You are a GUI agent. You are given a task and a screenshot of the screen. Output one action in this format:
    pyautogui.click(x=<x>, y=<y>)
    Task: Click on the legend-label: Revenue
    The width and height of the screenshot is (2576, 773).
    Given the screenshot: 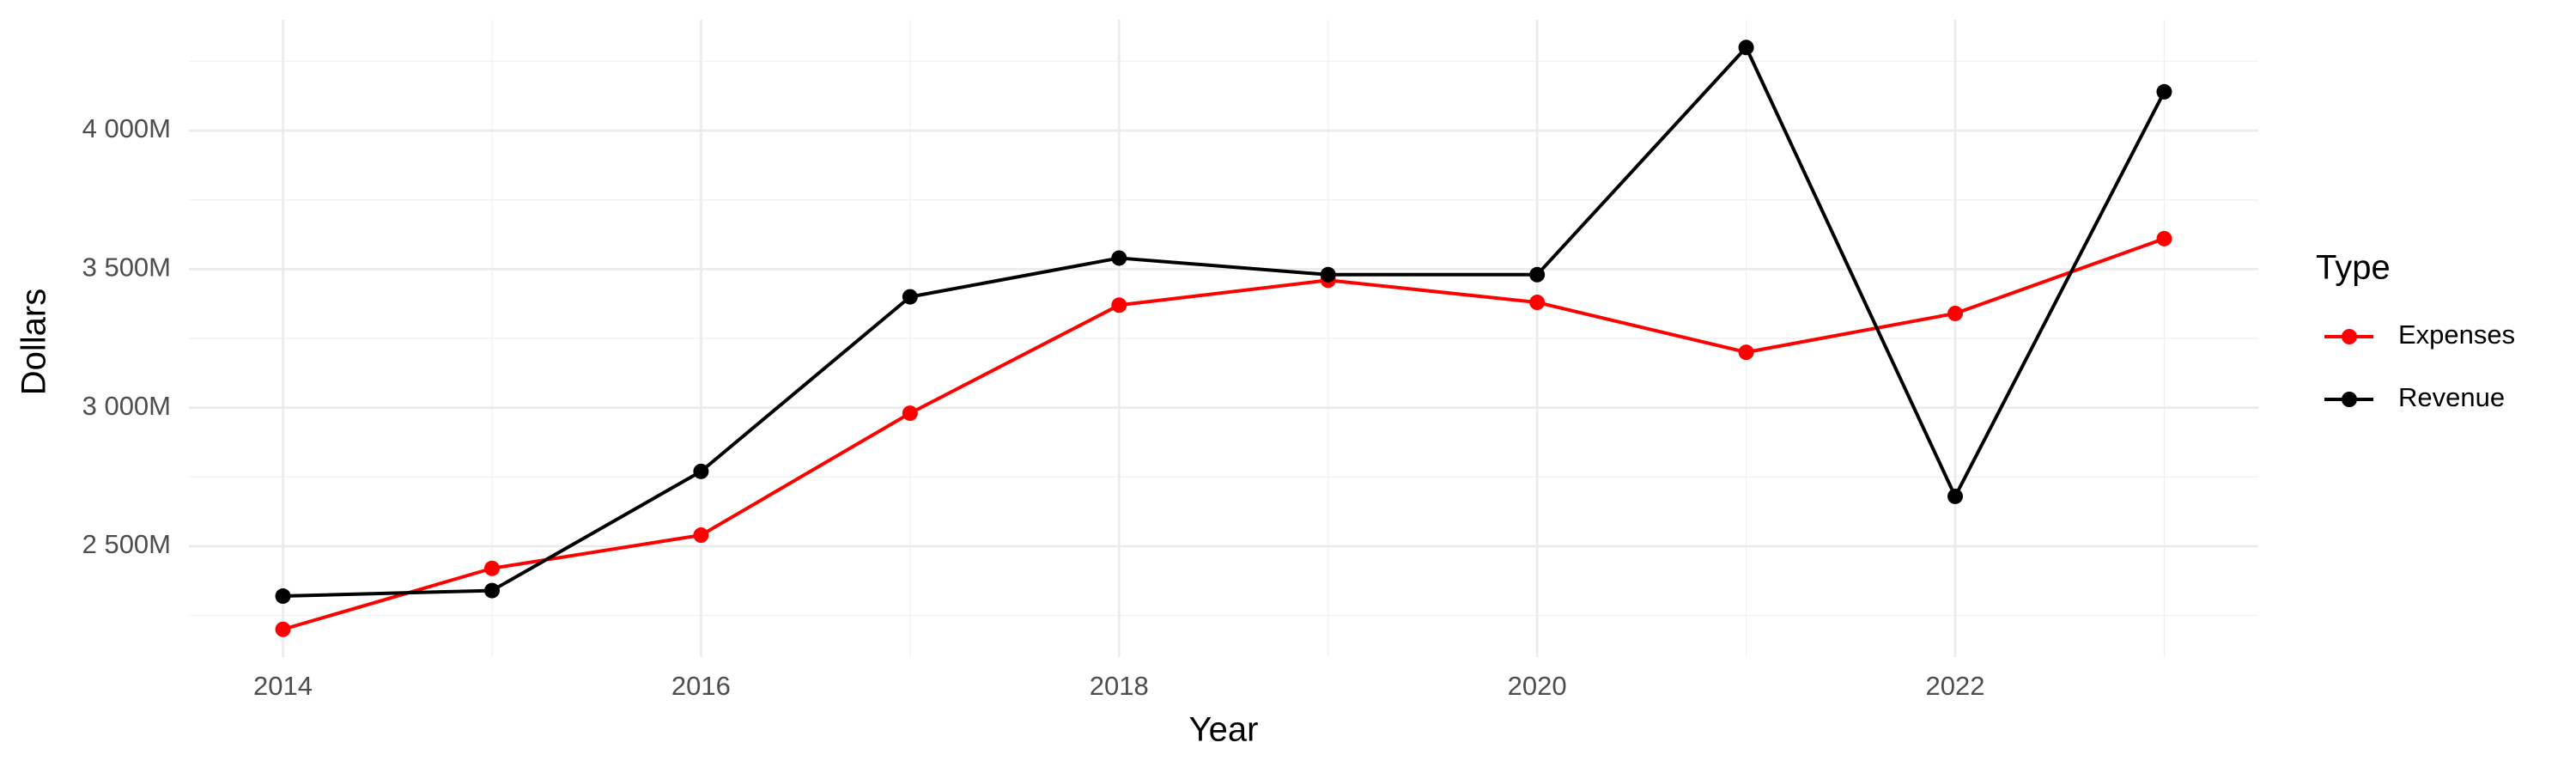 What is the action you would take?
    pyautogui.click(x=2451, y=397)
    